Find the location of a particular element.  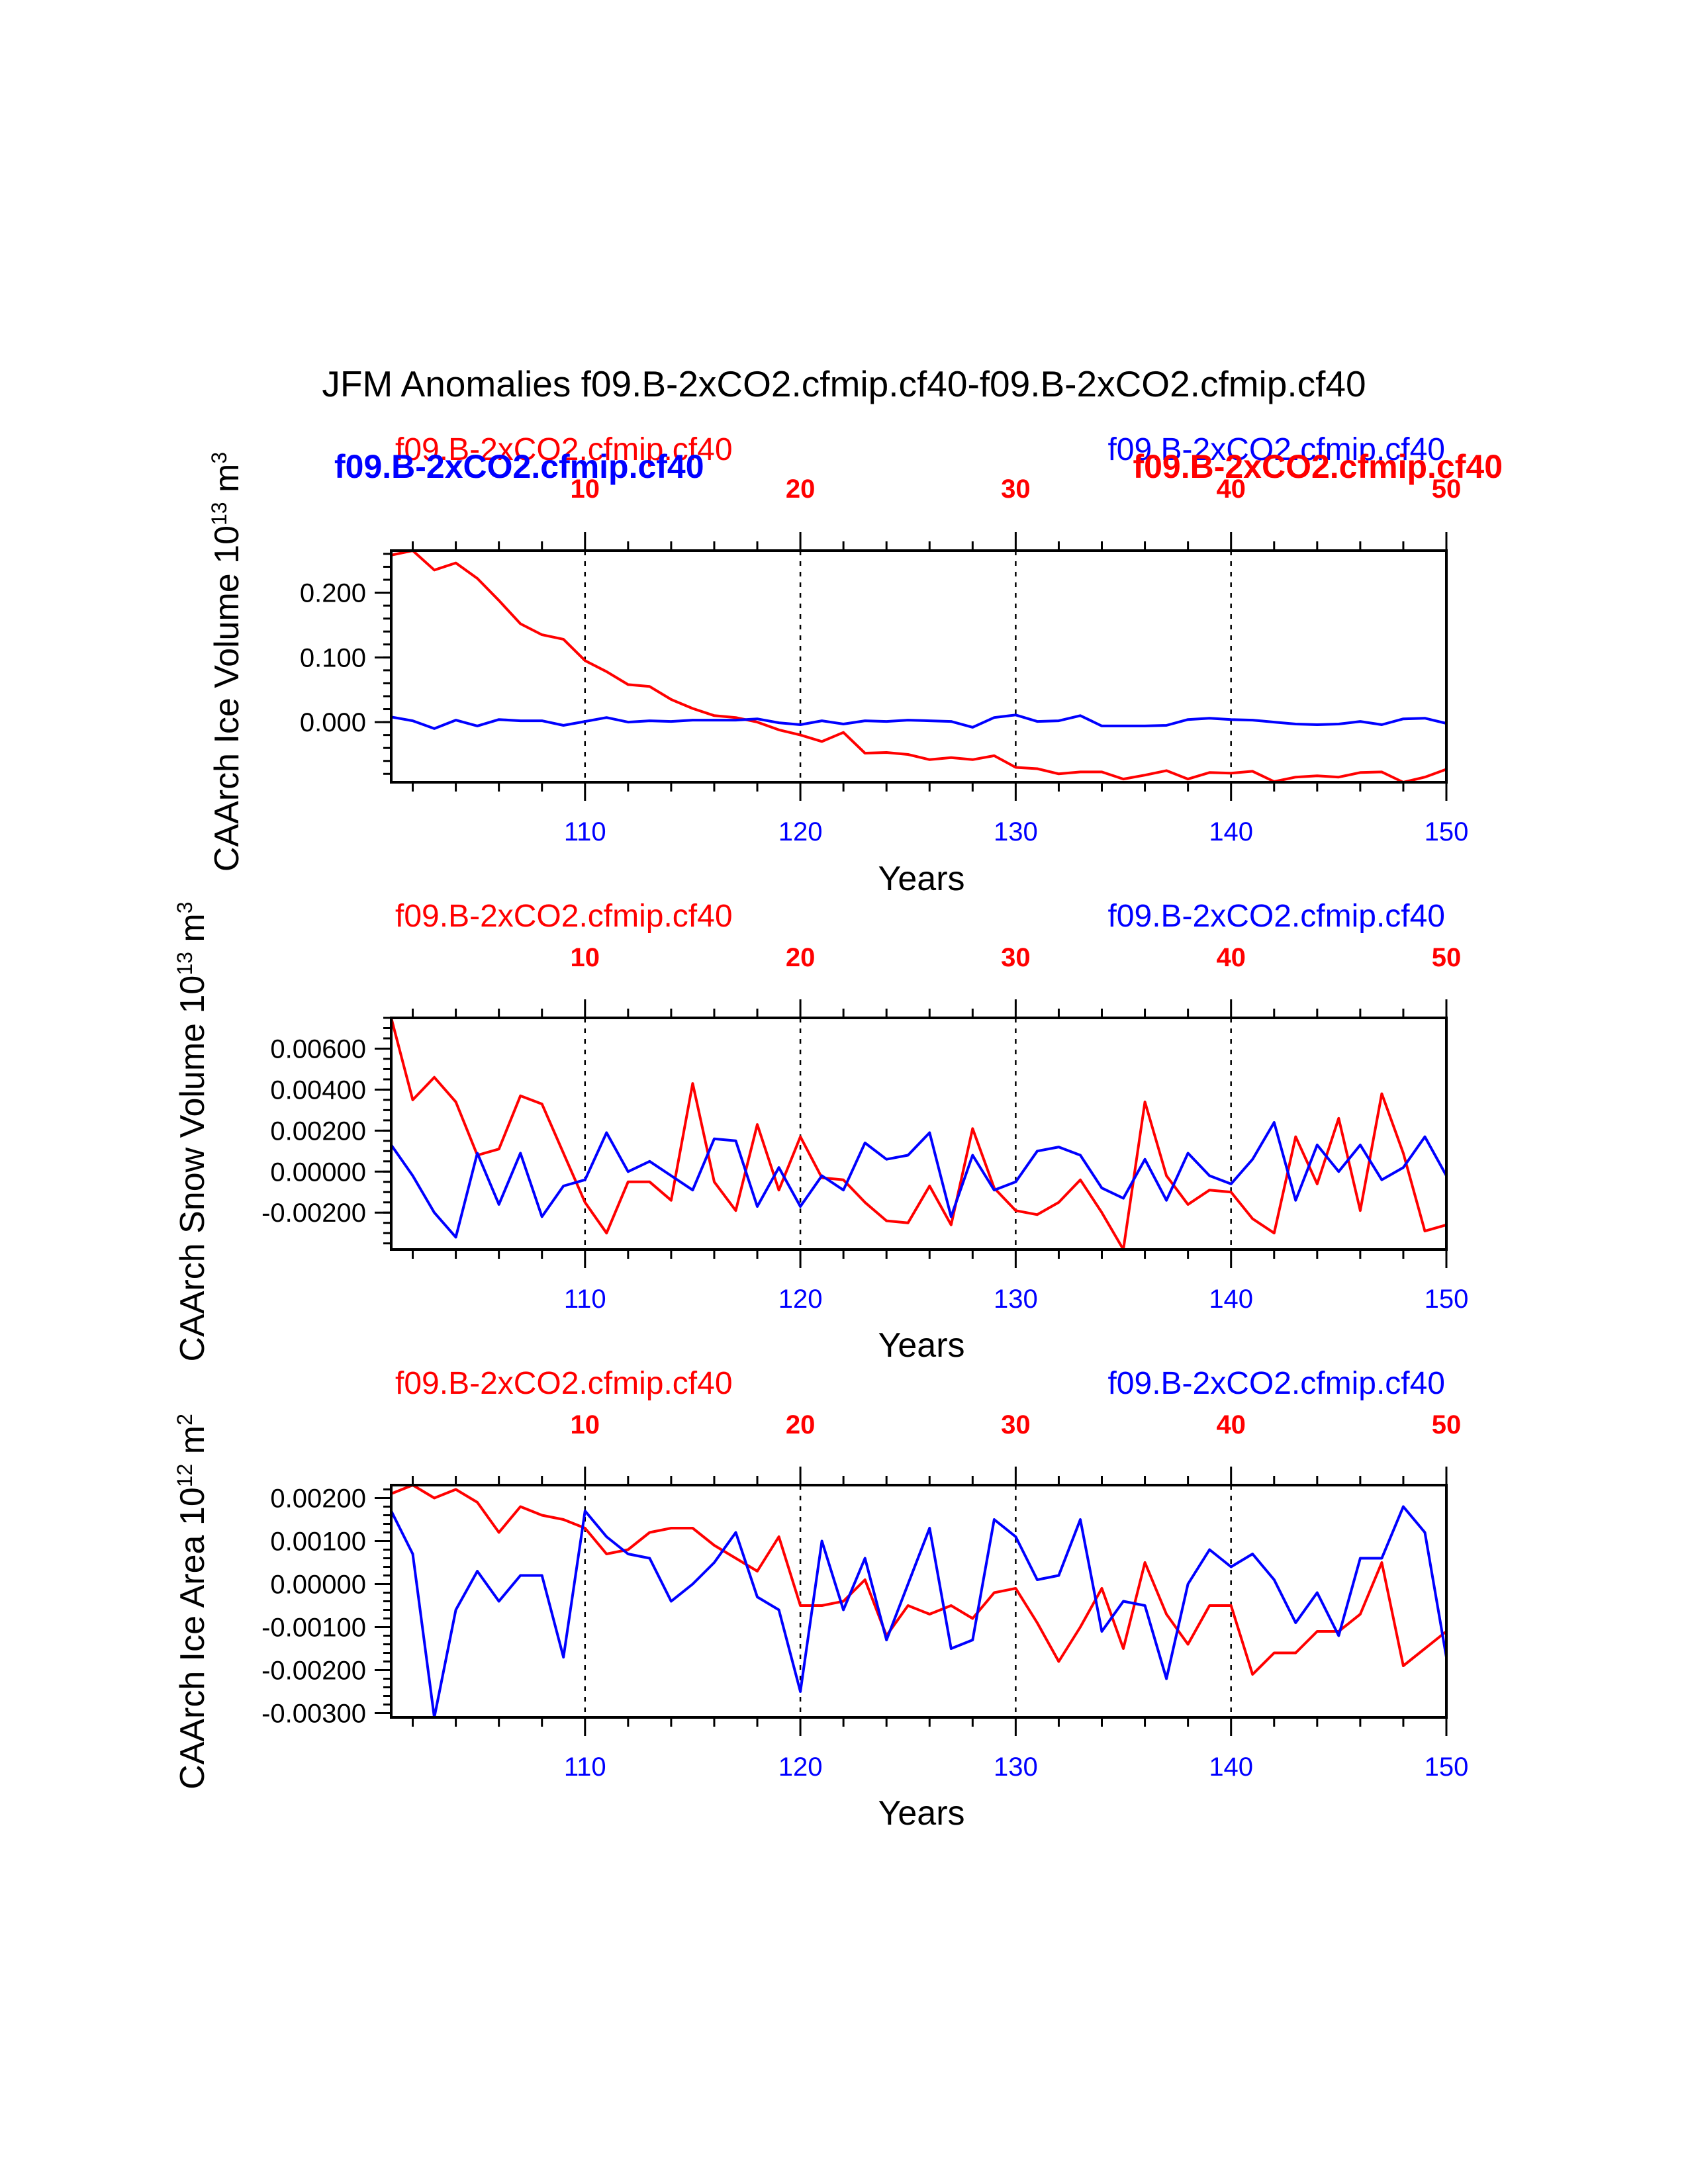

y-tick-label: -0.00100 is located at coordinates (313, 1629).